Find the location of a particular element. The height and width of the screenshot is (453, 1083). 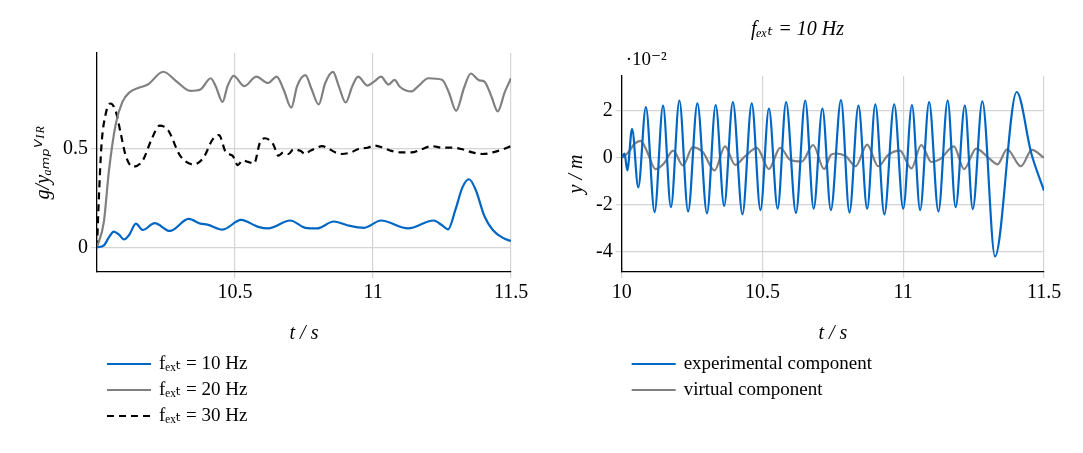

y-tick-label: -2 is located at coordinates (604, 202).